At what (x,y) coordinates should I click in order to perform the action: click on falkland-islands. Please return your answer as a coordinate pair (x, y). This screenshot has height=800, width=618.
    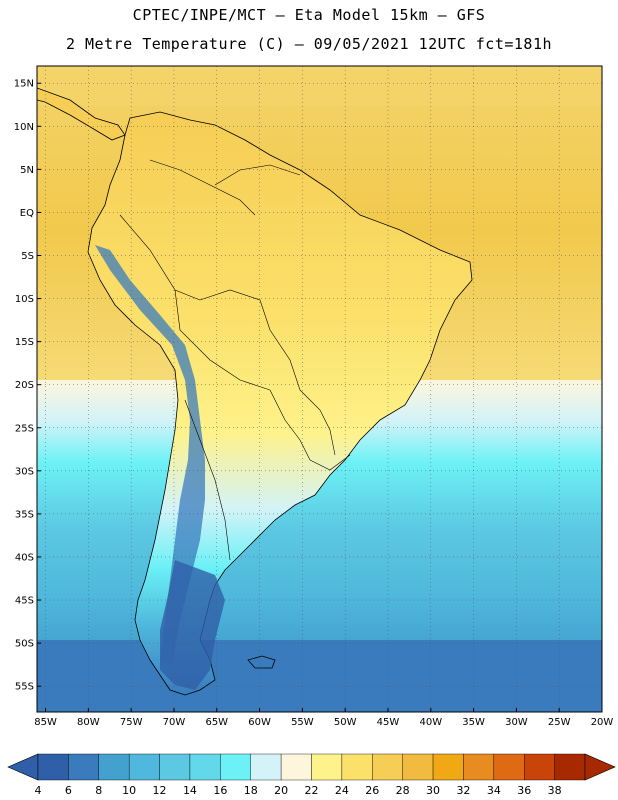
    Looking at the image, I should click on (261, 662).